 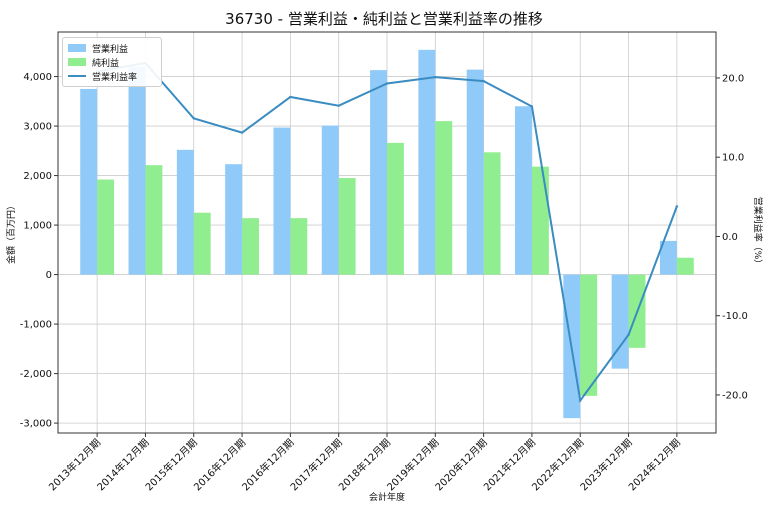 I want to click on y-left-axis-label: 金額（百万円）, so click(x=11, y=232).